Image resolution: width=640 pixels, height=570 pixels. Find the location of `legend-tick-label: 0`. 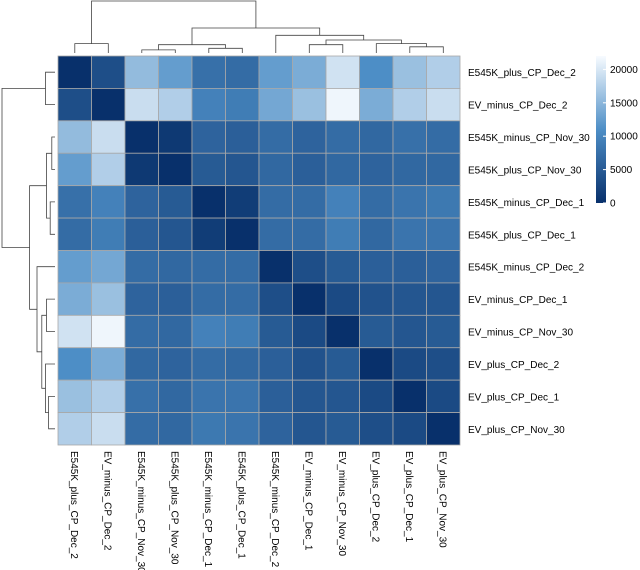

legend-tick-label: 0 is located at coordinates (613, 204).